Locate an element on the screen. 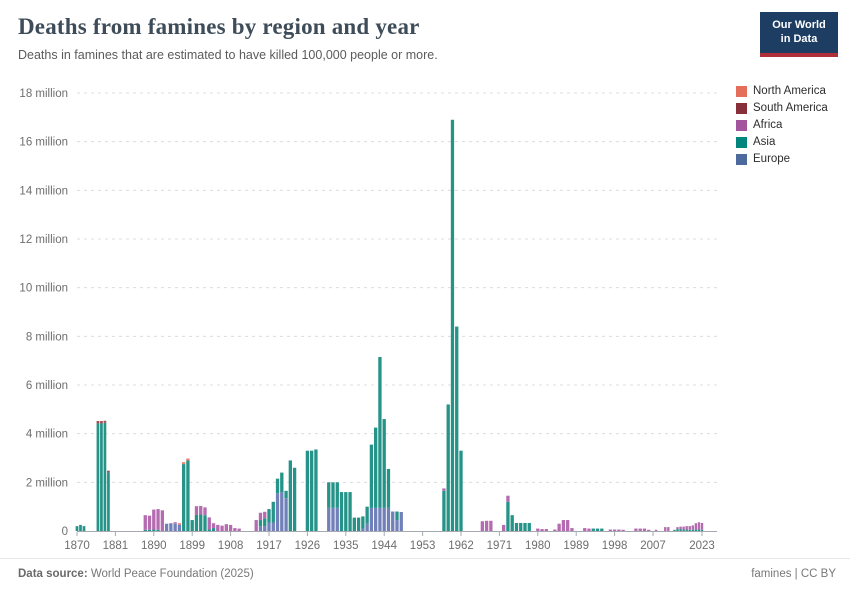  bar-segment-as-1915 is located at coordinates (260, 523).